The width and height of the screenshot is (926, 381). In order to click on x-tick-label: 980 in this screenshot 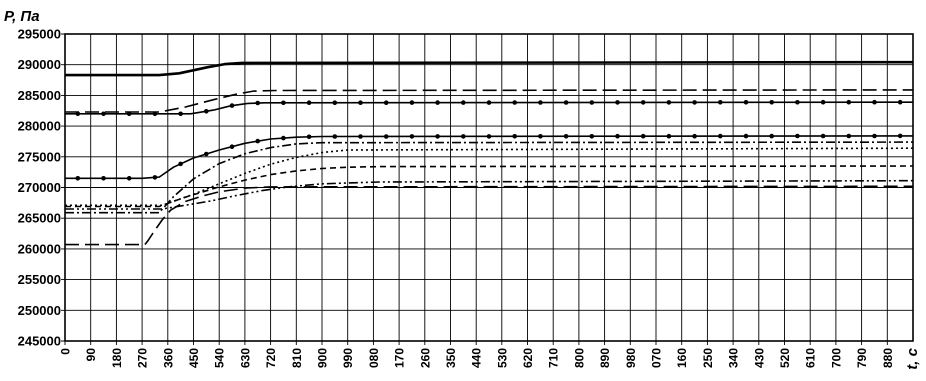, I will do `click(631, 358)`.